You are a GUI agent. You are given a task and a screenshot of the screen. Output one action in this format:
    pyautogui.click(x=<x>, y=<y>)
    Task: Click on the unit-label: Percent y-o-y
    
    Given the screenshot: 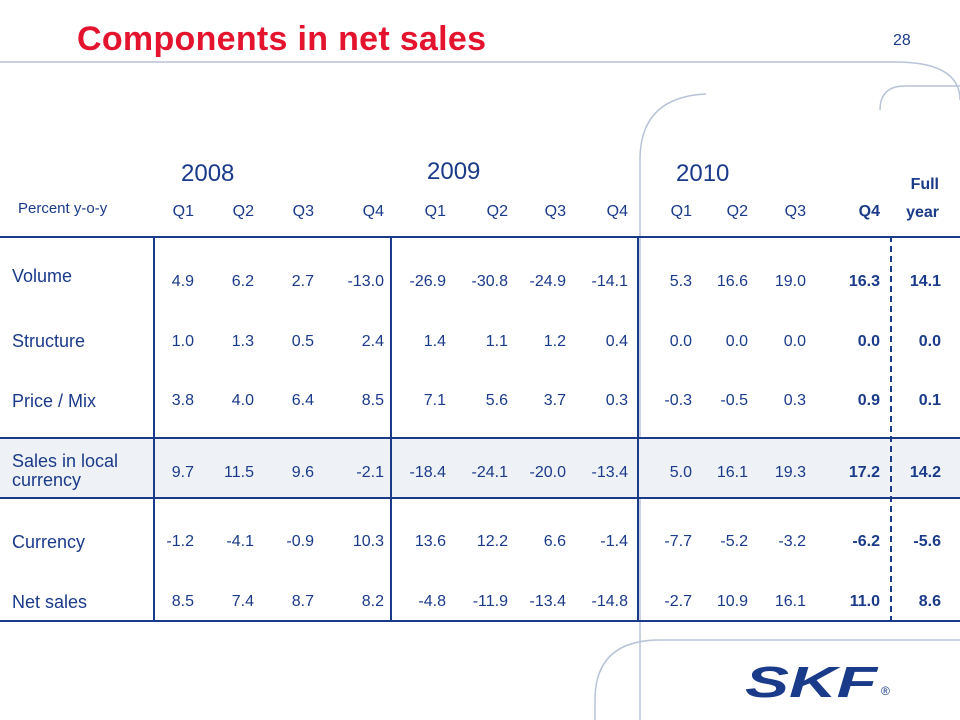 What is the action you would take?
    pyautogui.click(x=63, y=208)
    